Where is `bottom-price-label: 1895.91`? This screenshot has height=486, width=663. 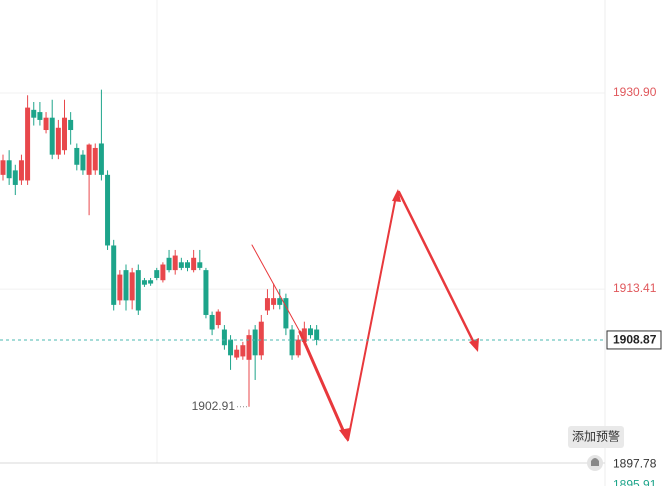
bottom-price-label: 1895.91 is located at coordinates (635, 481).